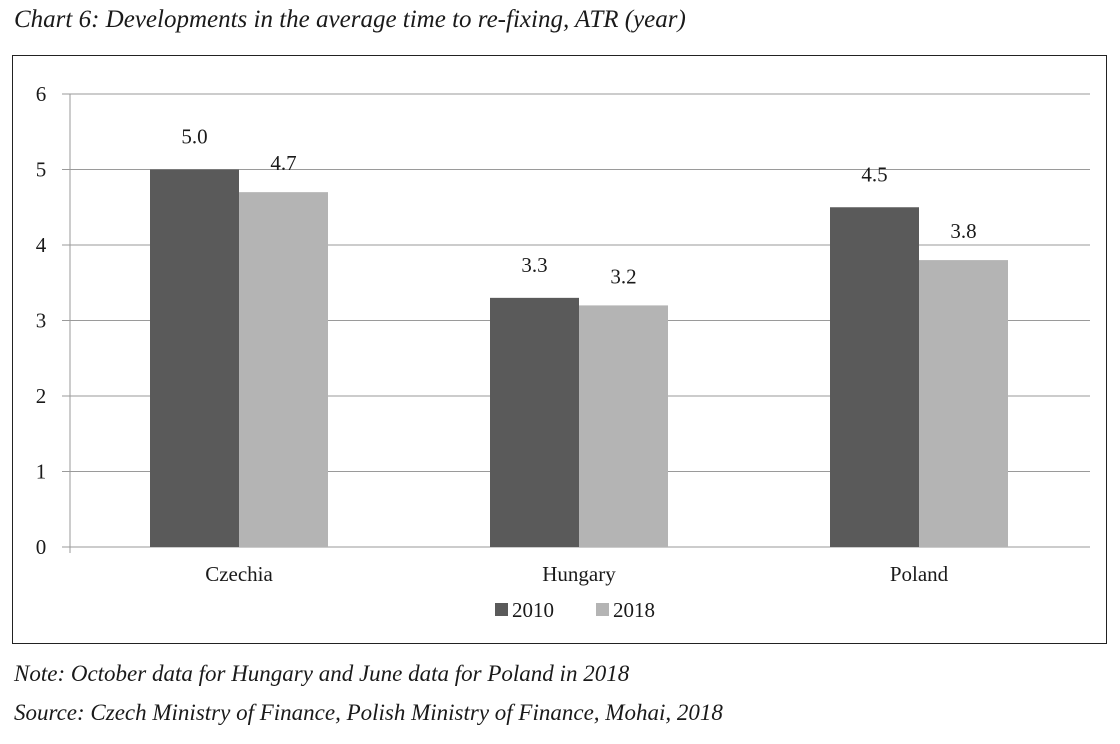  I want to click on y-tick-label: 0, so click(41, 547).